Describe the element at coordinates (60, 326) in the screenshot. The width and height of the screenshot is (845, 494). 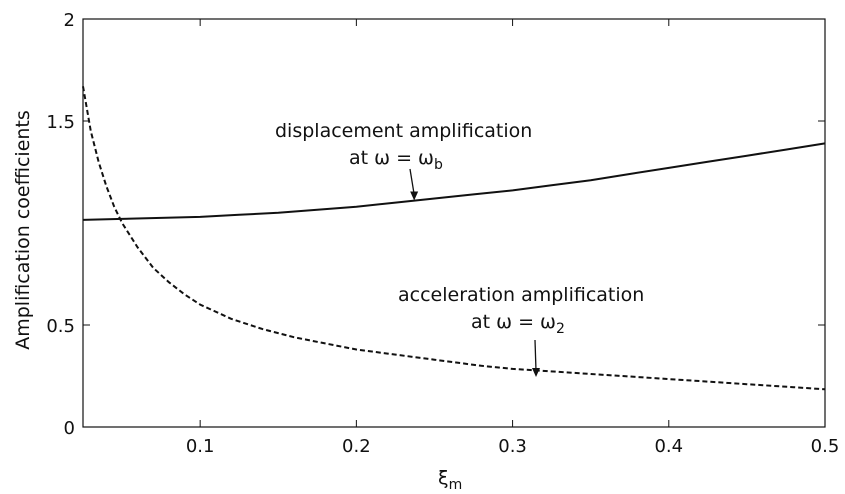
I see `y-tick-label: 0.5` at that location.